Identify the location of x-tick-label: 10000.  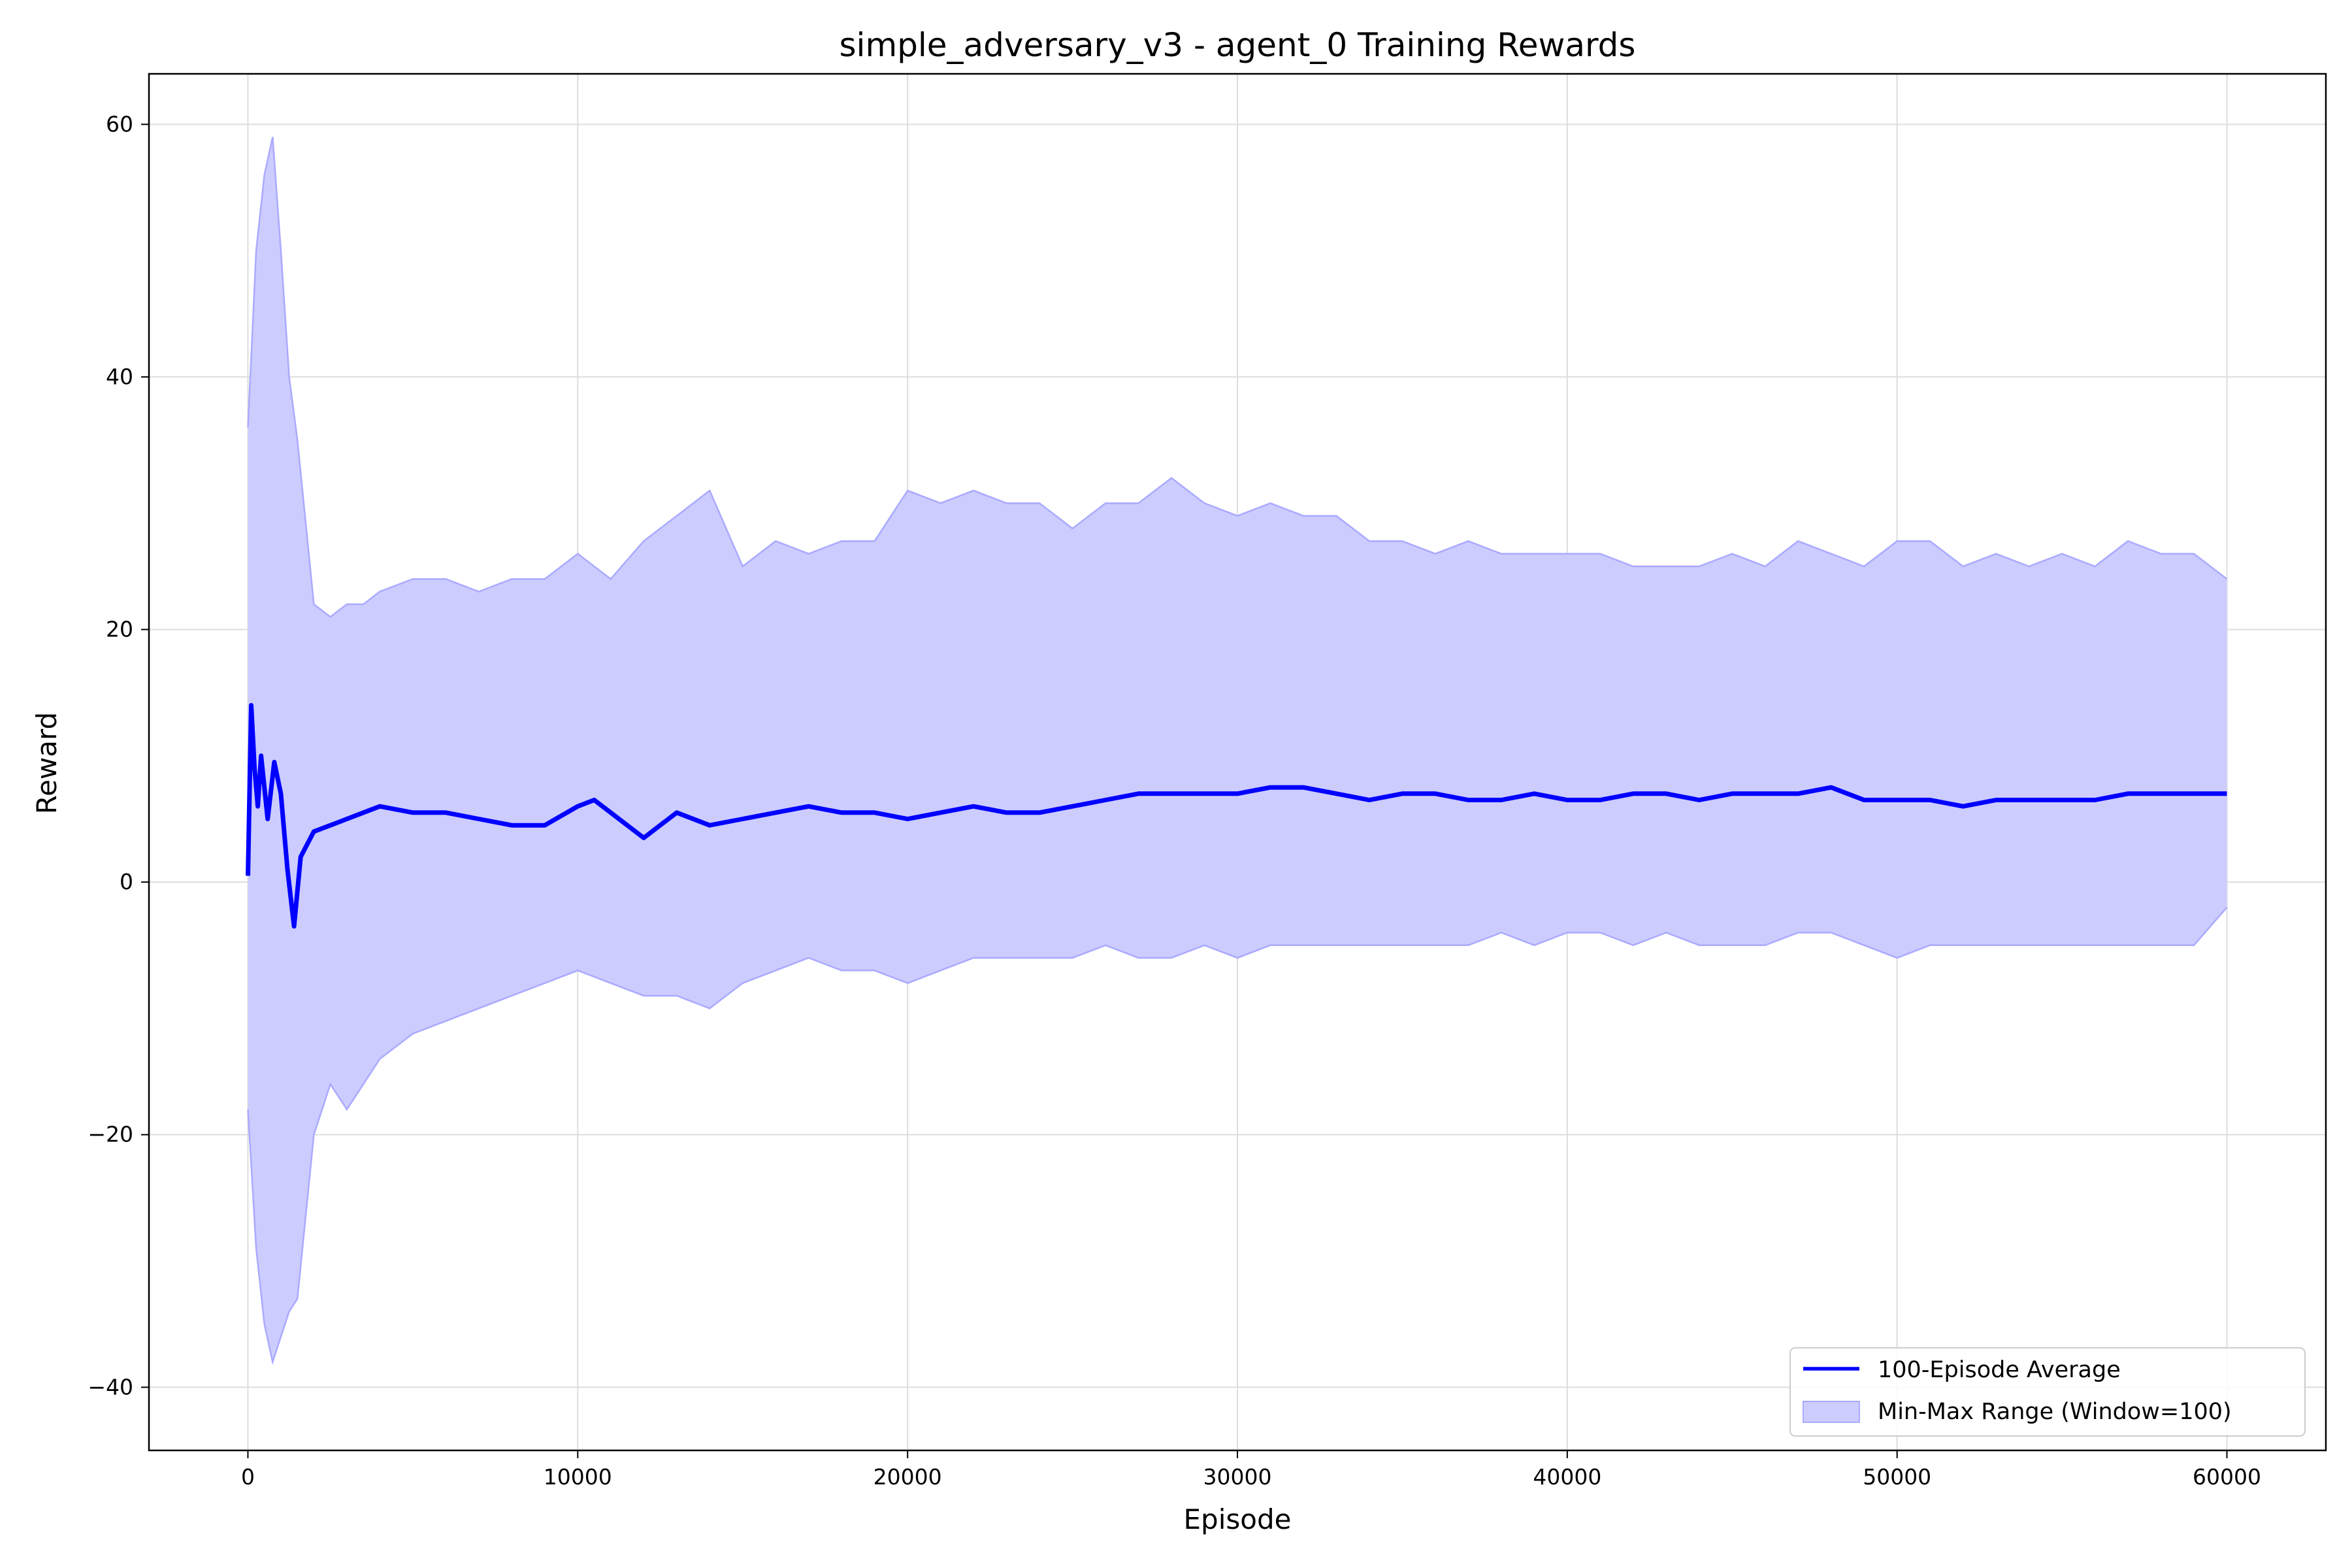
(578, 1477).